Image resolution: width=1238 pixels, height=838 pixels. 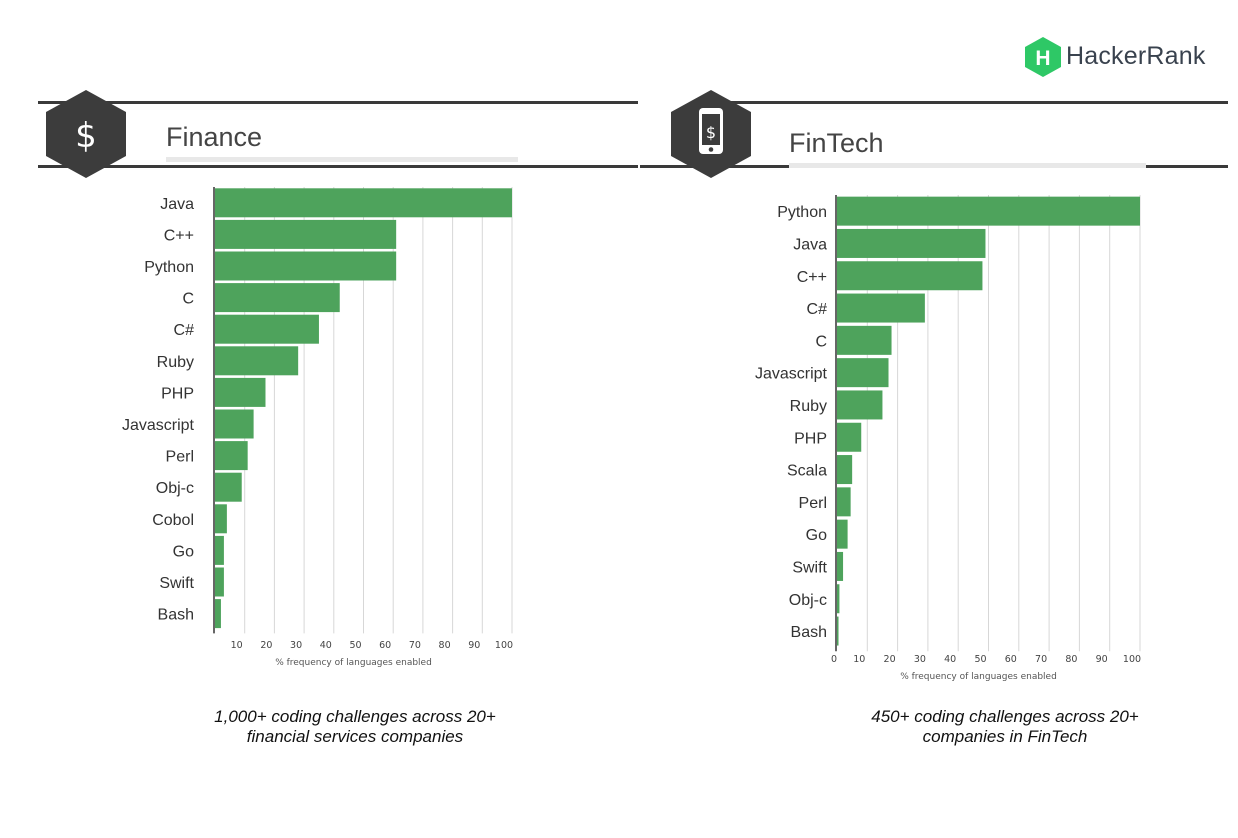 What do you see at coordinates (1041, 659) in the screenshot?
I see `fintech-tick-label: 70` at bounding box center [1041, 659].